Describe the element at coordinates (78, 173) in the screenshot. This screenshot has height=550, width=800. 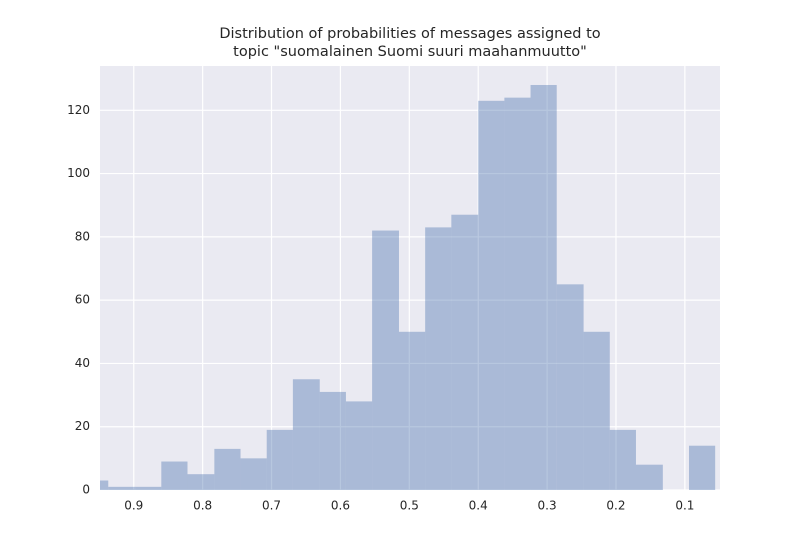
I see `y-tick-label: 100` at that location.